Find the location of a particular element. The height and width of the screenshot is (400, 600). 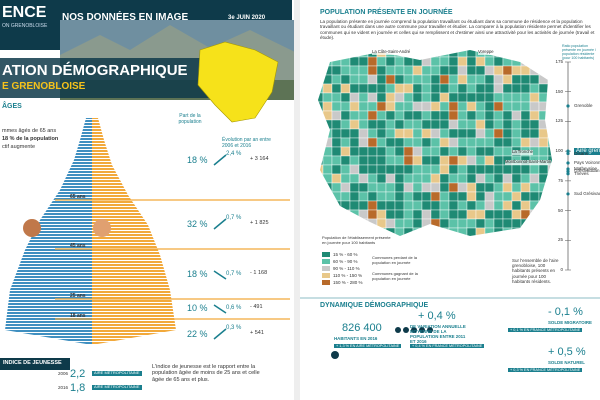

share: 18 % is located at coordinates (197, 274).